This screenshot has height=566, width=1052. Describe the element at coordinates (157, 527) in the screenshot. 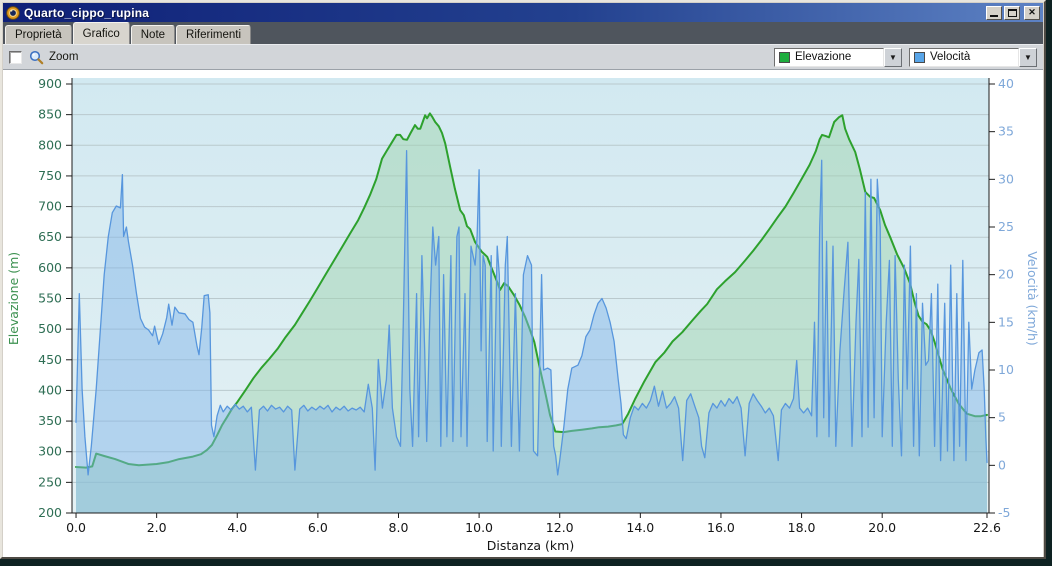

I see `x-tick-label: 2.0` at that location.